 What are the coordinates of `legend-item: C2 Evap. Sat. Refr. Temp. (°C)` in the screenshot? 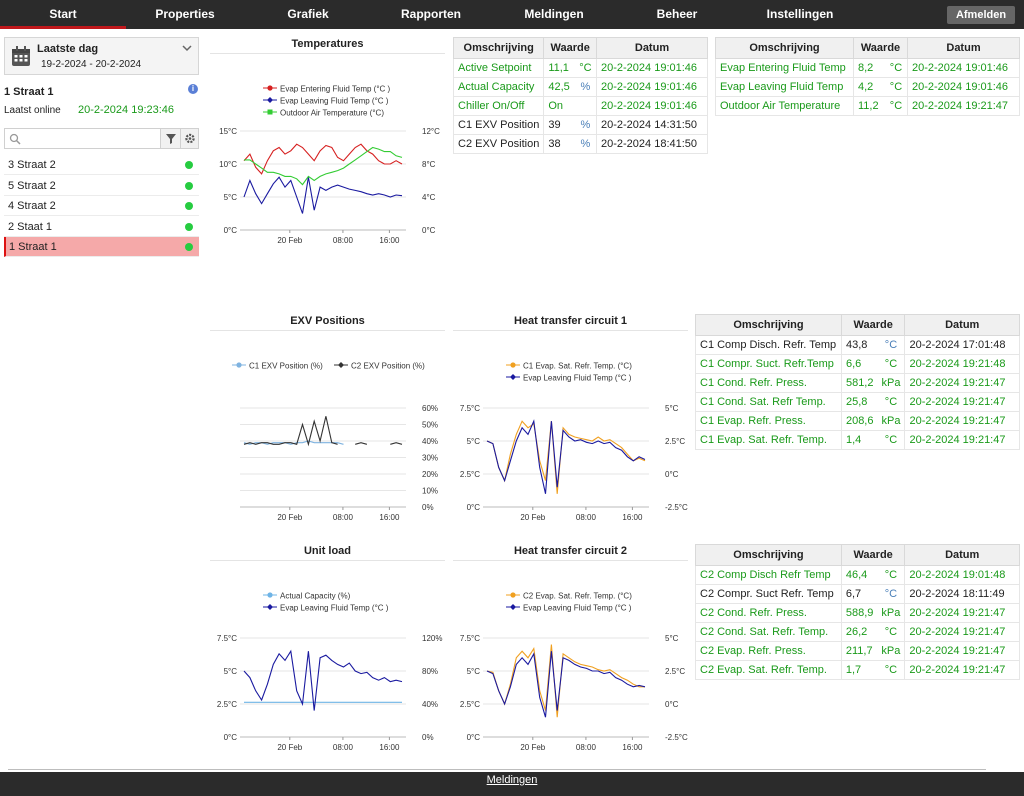 It's located at (569, 596).